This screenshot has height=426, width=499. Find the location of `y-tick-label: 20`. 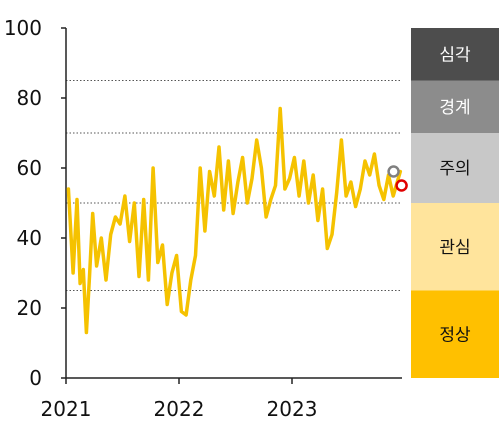

y-tick-label: 20 is located at coordinates (29, 308).